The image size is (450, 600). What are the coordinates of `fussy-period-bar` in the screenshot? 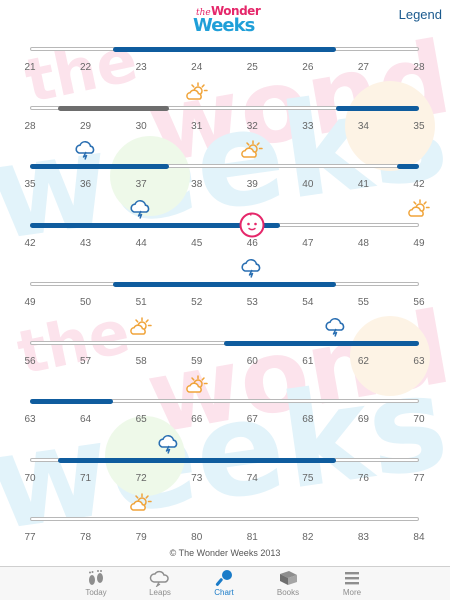 It's located at (113, 108).